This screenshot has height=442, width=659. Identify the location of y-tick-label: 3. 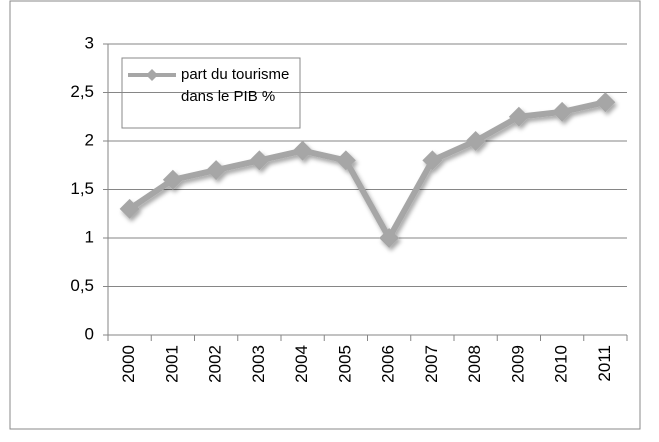
(89, 42).